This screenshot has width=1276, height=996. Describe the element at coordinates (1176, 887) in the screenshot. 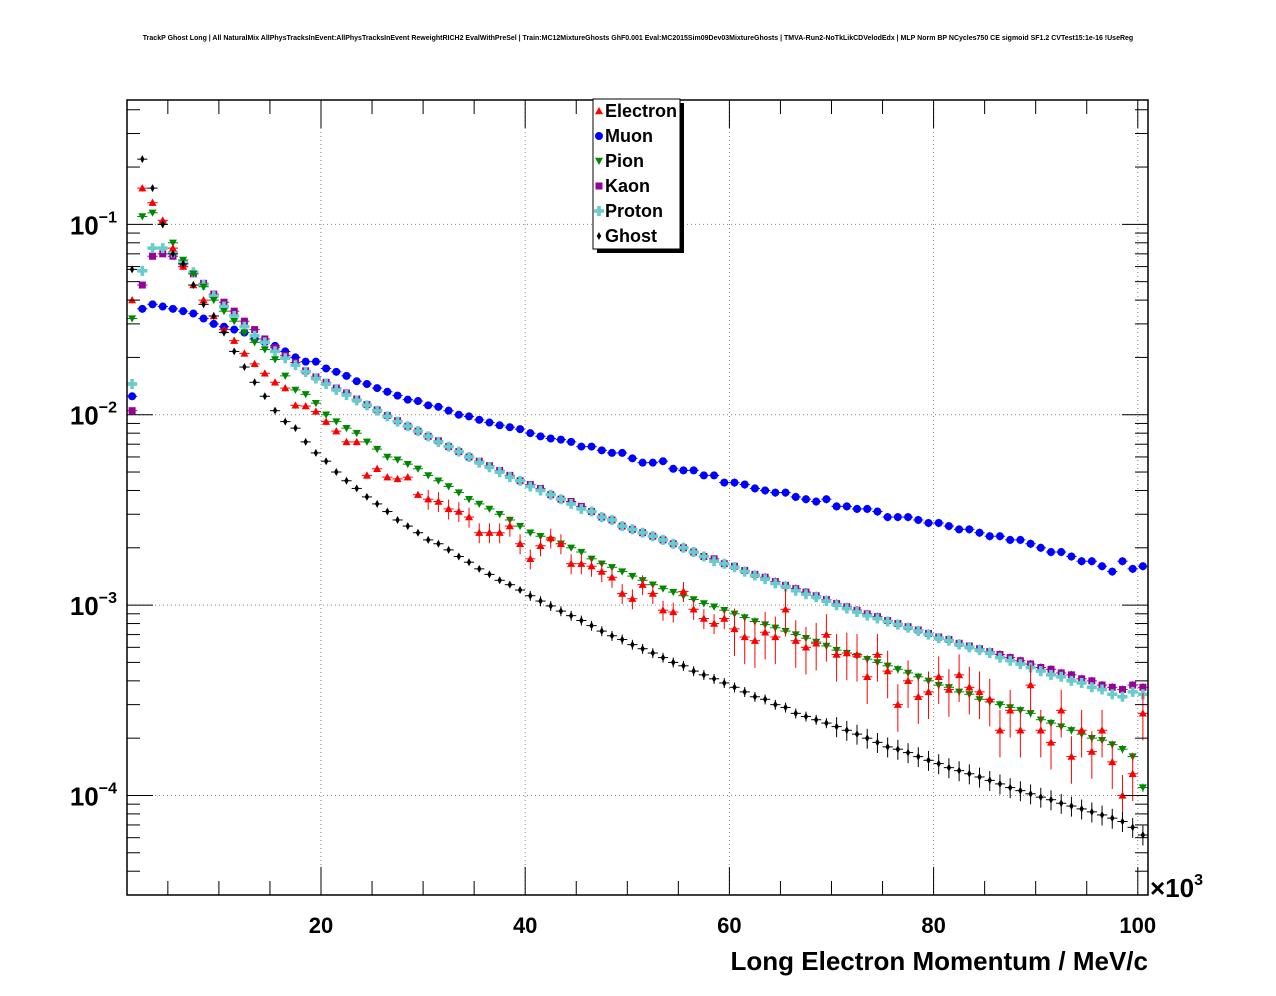

I see `x-multiplier-text: ×10³` at that location.